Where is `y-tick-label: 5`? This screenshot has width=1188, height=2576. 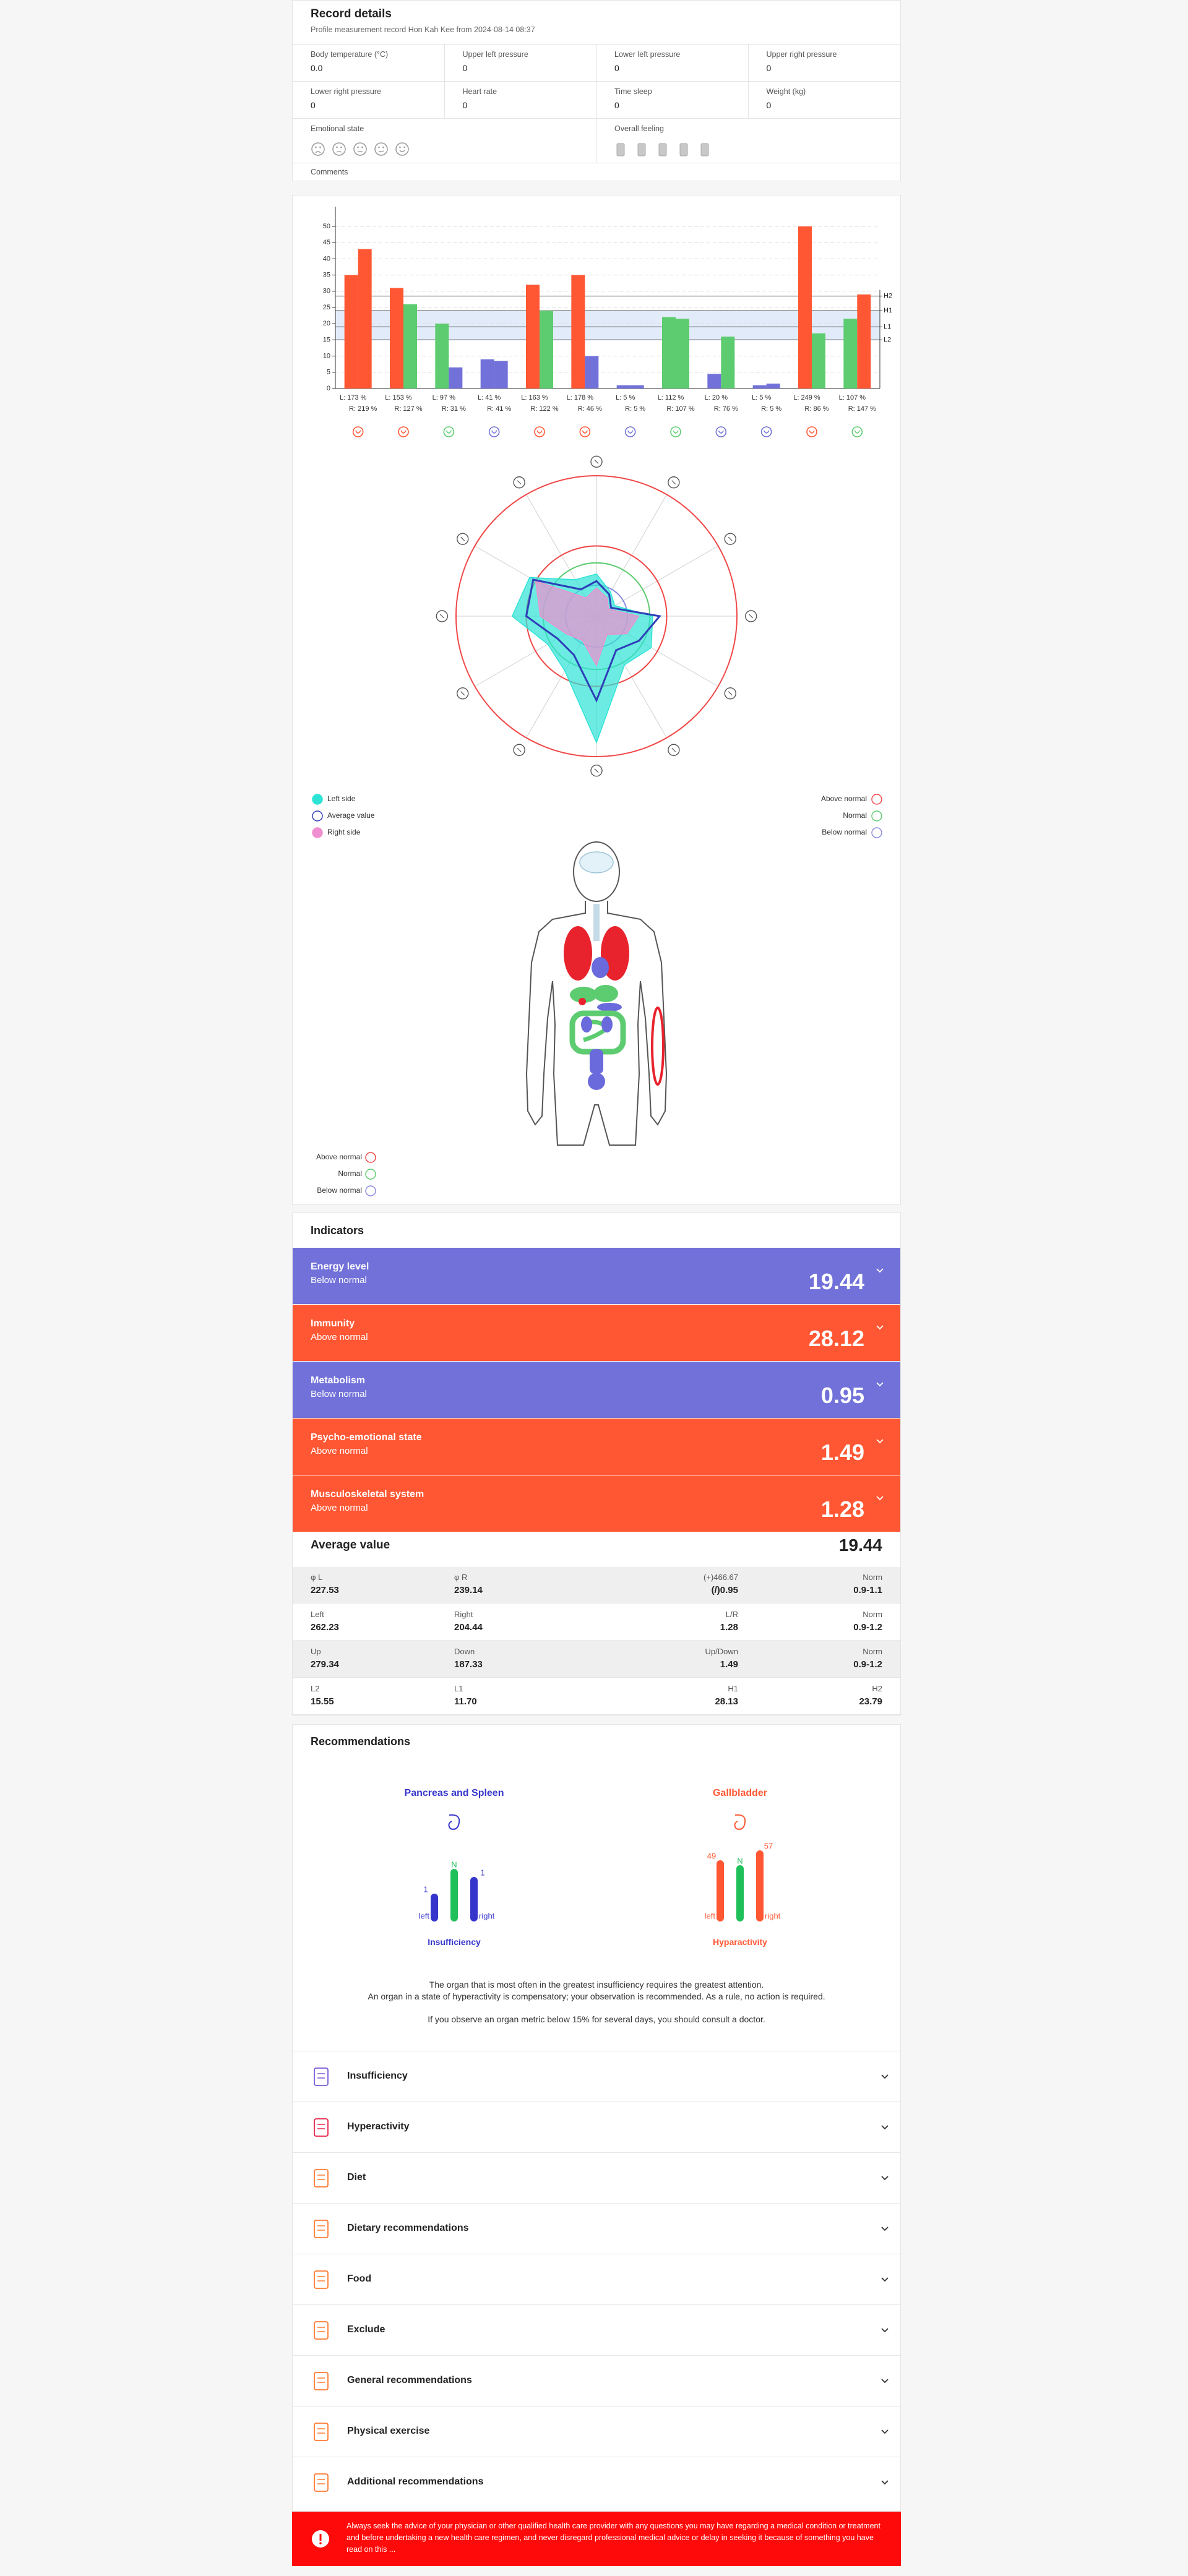 y-tick-label: 5 is located at coordinates (328, 372).